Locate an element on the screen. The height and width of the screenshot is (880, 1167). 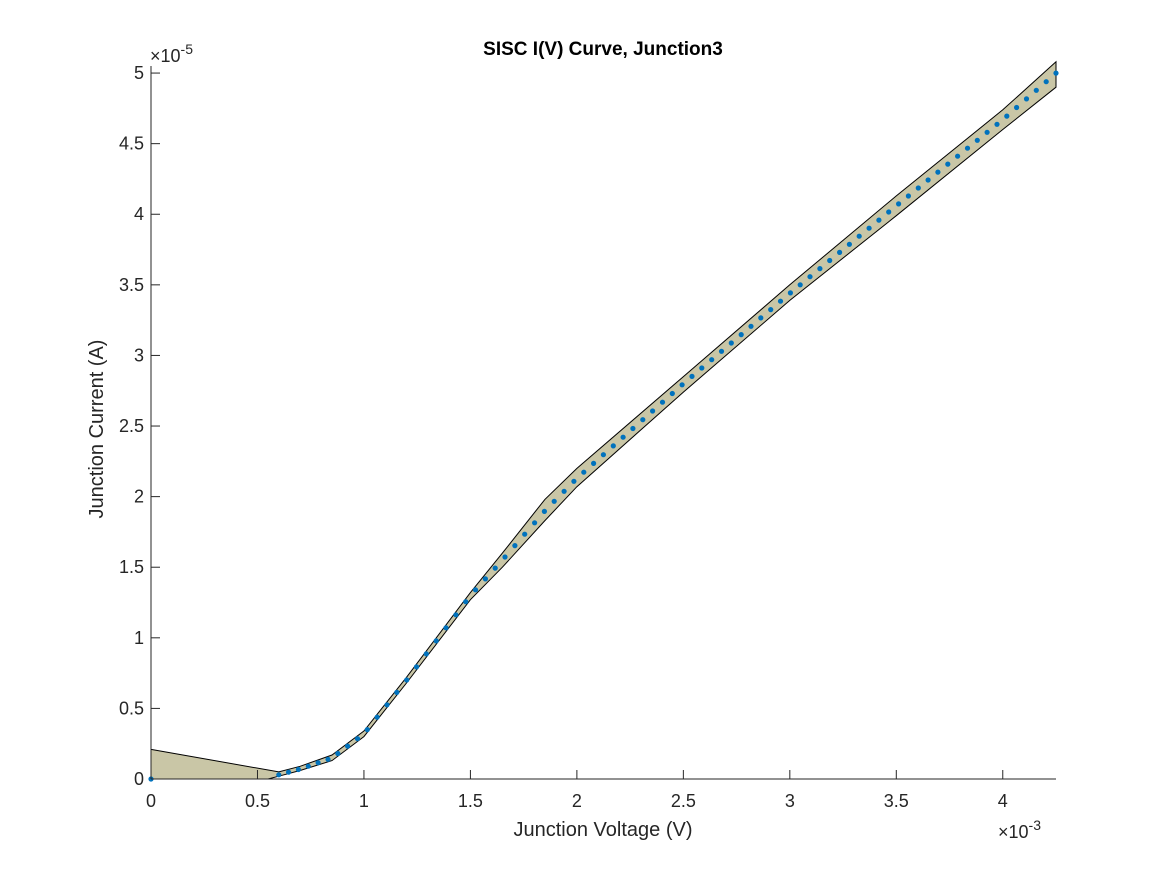
y-tick-label: 5 is located at coordinates (139, 73).